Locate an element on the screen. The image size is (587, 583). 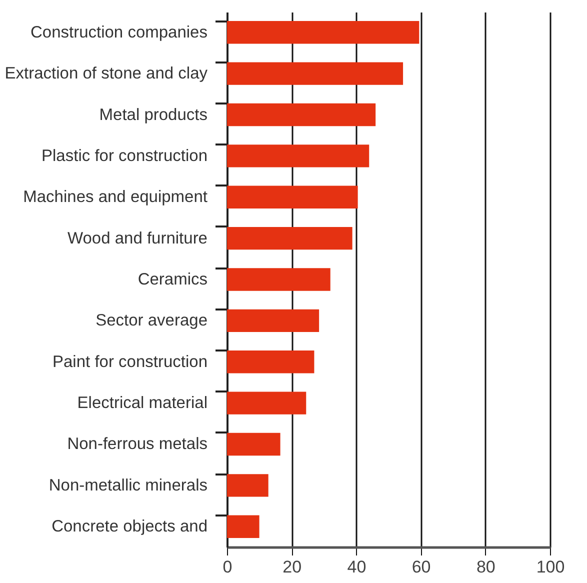
x-tick-label: 100 is located at coordinates (550, 567).